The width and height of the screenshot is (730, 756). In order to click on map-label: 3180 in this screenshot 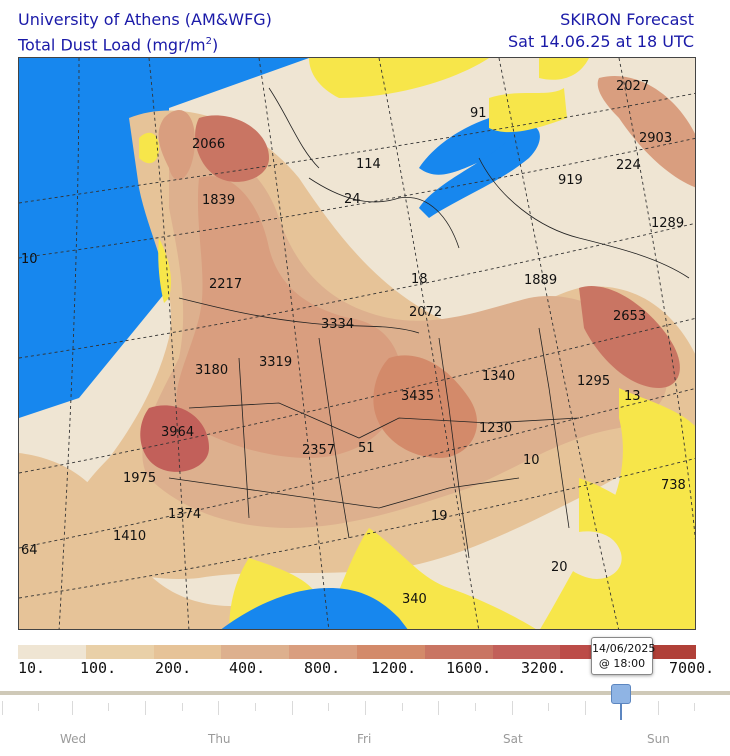, I will do `click(211, 370)`.